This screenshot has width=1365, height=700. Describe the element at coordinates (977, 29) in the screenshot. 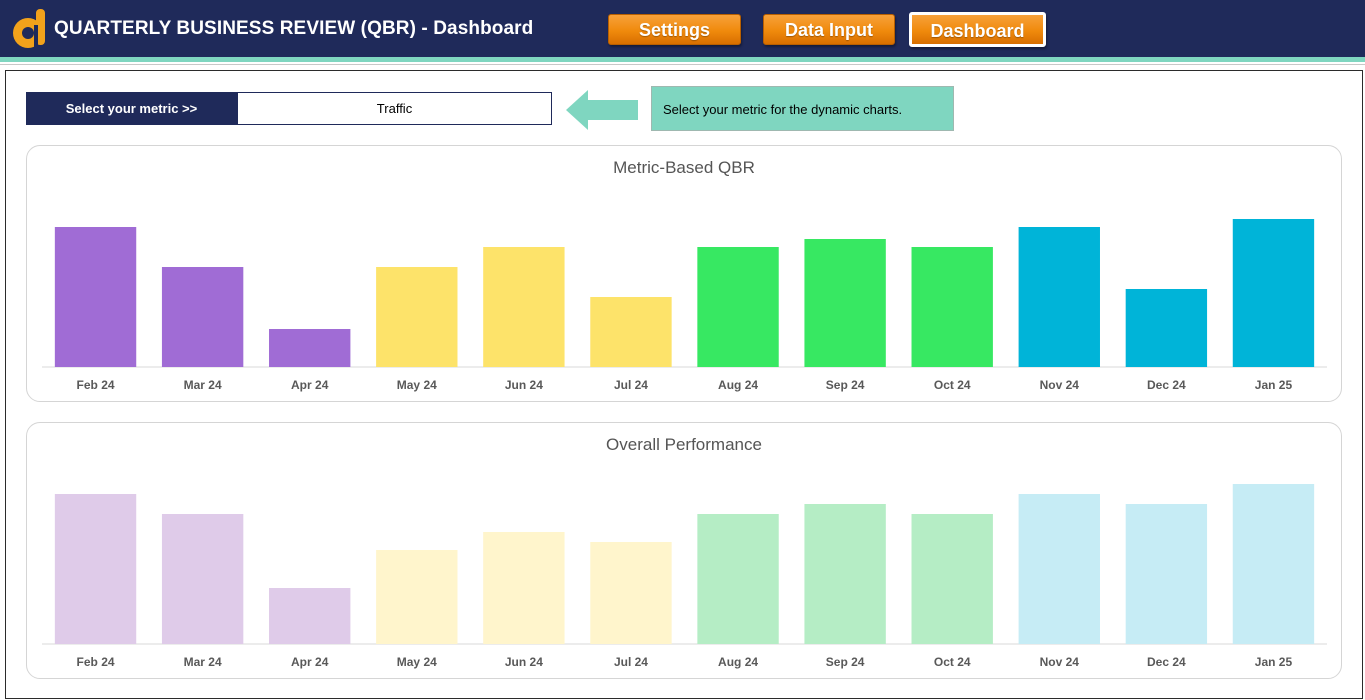

I see `dashboard-button: Dashboard` at that location.